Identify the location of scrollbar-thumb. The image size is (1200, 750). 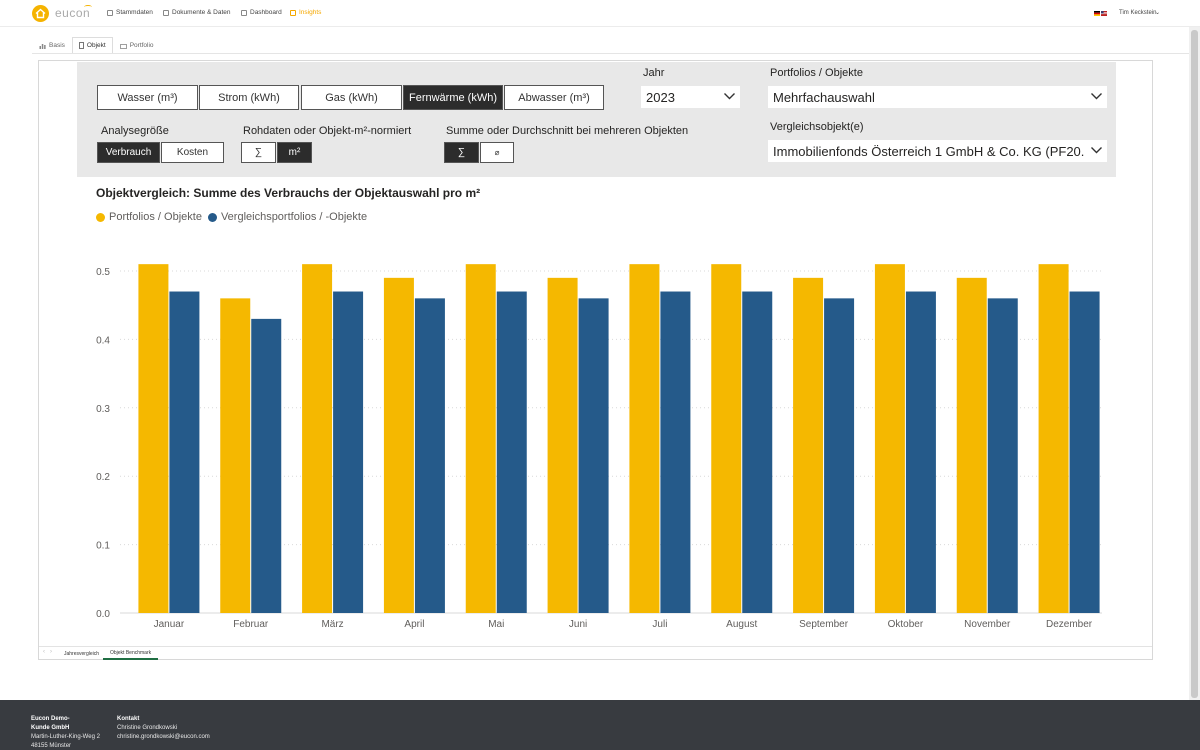
(1194, 364).